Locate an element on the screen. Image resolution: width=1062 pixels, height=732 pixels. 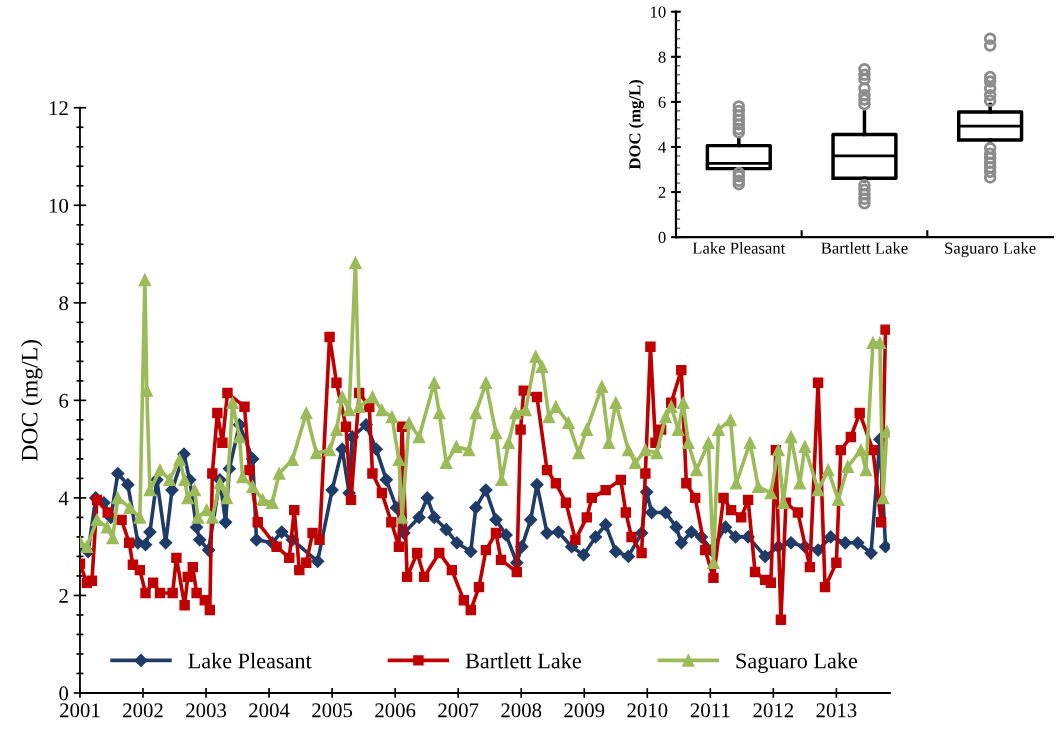
x-tick-label: 2002 is located at coordinates (143, 710).